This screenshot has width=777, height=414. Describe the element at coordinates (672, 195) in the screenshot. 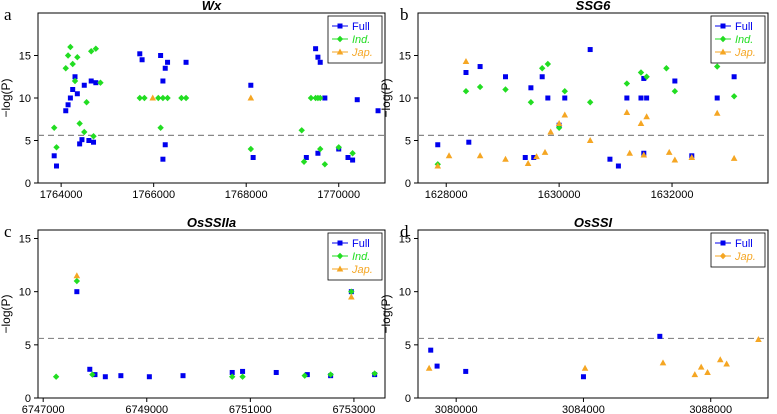

I see `x-tick-label: 1632000` at that location.